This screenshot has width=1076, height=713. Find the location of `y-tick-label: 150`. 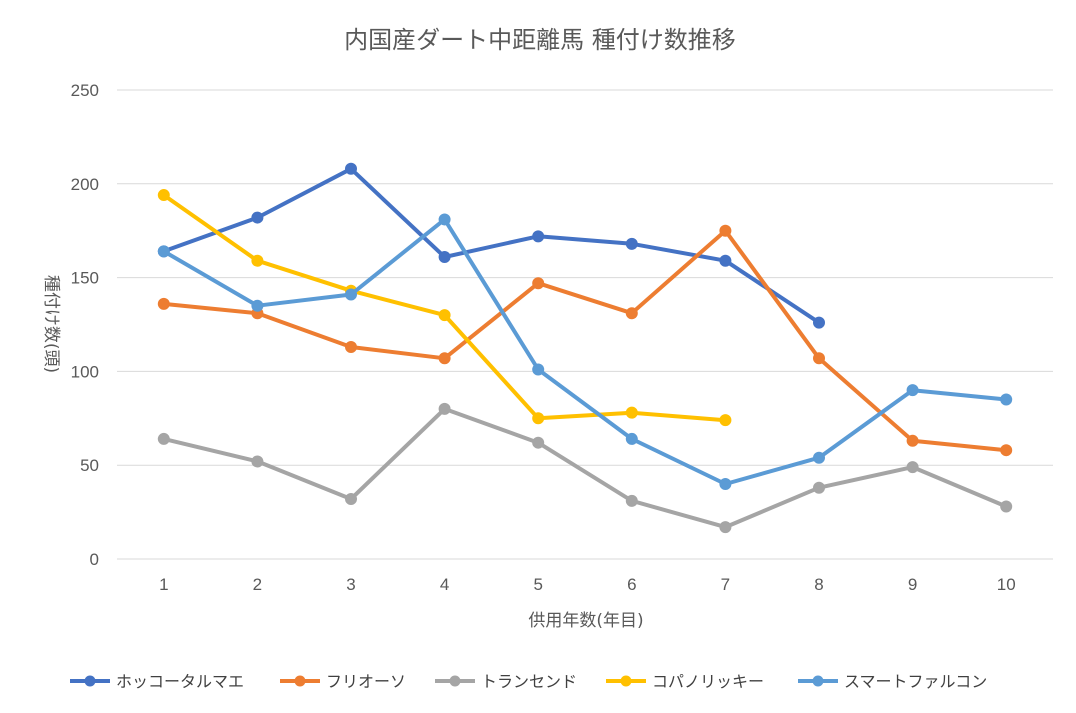

y-tick-label: 150 is located at coordinates (85, 278).